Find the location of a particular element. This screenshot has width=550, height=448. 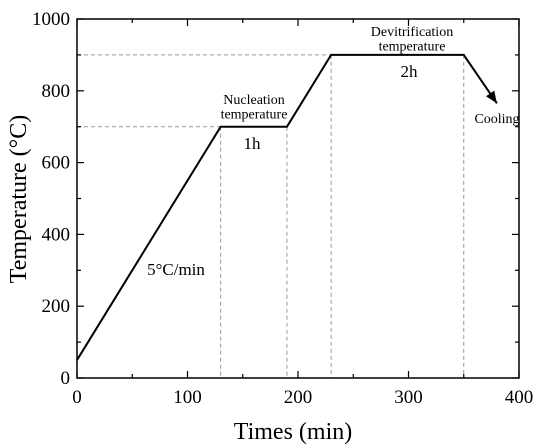

nucleation-hold-label: 1h is located at coordinates (253, 143).